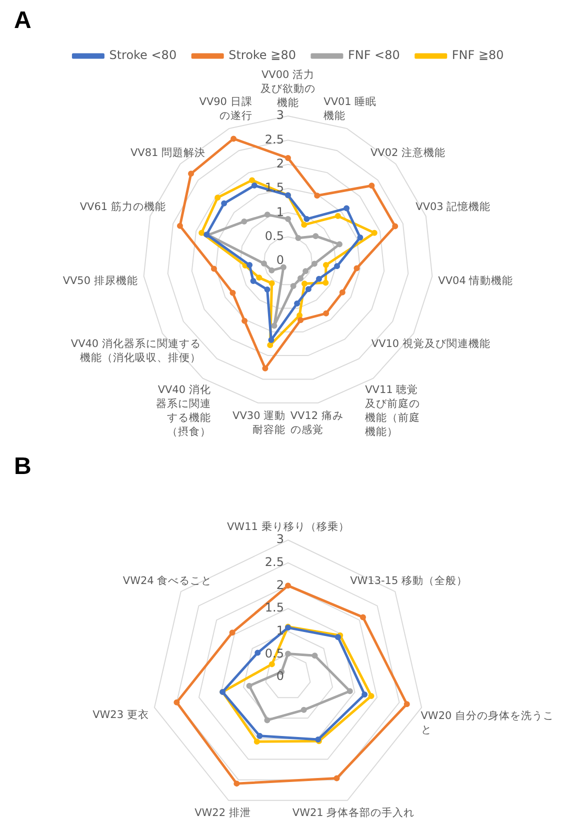 This screenshot has height=834, width=577. Describe the element at coordinates (262, 55) in the screenshot. I see `legend-label: Stroke ≧80` at that location.